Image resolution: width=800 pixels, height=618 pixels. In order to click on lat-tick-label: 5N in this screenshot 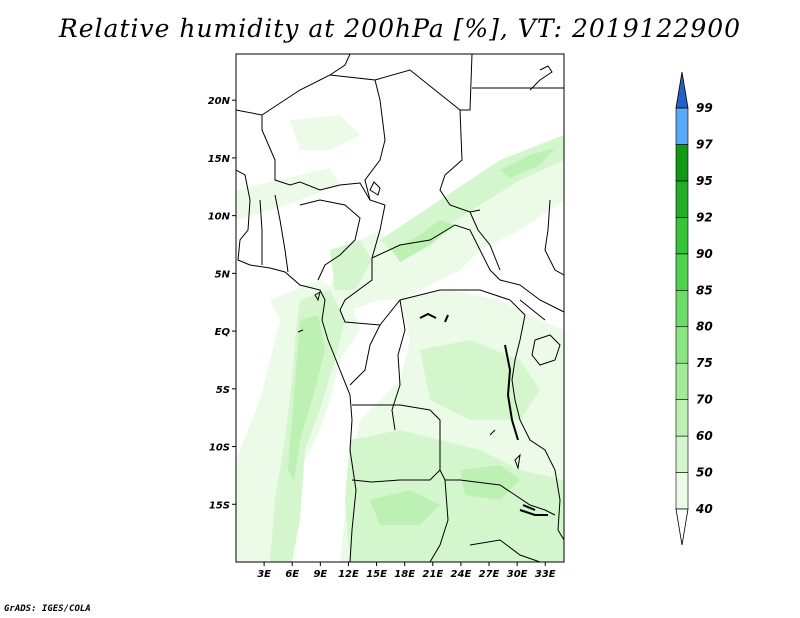, I will do `click(223, 274)`.